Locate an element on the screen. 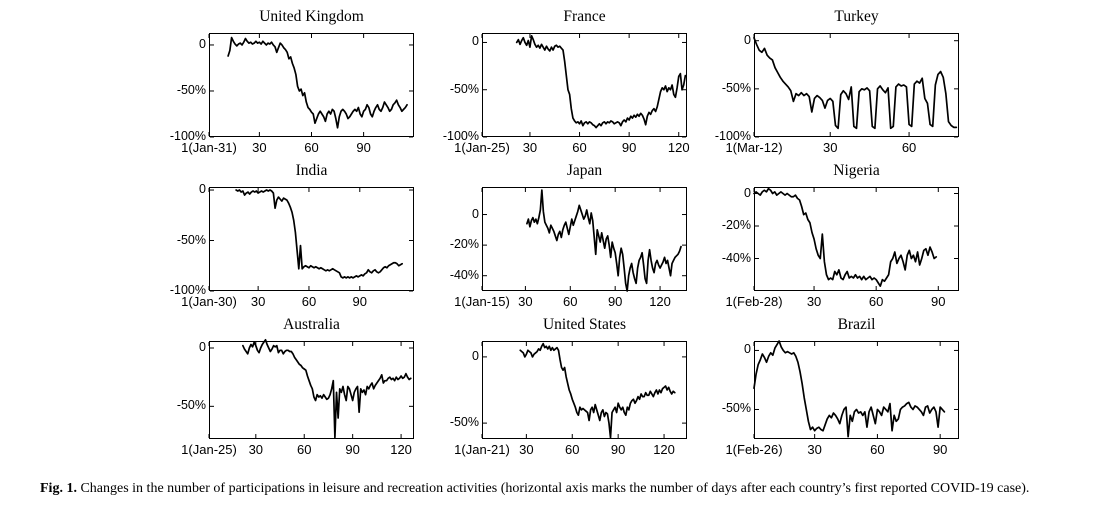 The height and width of the screenshot is (526, 1110). chart-title: Australia is located at coordinates (311, 324).